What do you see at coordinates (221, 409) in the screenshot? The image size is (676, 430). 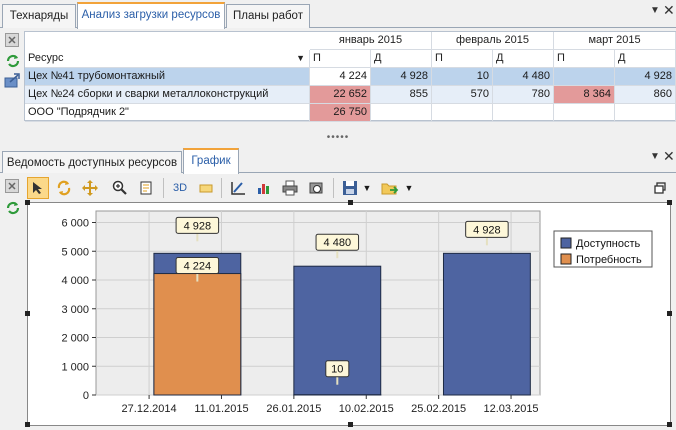 I see `x-tick-label: 11.01.2015` at bounding box center [221, 409].